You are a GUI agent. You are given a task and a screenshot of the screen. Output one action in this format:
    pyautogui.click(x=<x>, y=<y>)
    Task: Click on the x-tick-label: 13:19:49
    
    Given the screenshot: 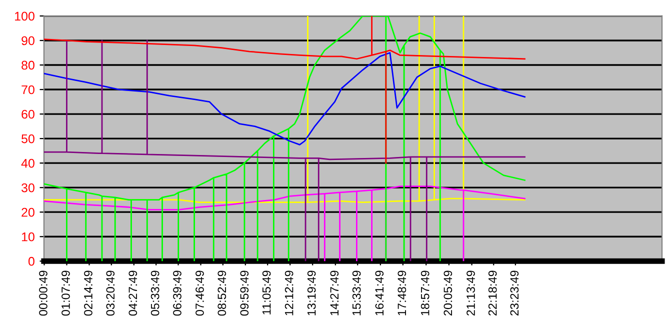 What is the action you would take?
    pyautogui.click(x=311, y=293)
    